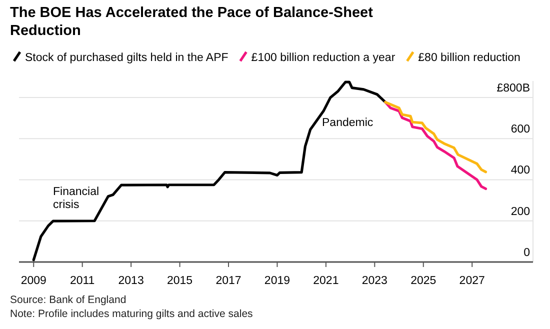 This screenshot has width=550, height=329. What do you see at coordinates (520, 170) in the screenshot?
I see `y-tick-label: 400` at bounding box center [520, 170].